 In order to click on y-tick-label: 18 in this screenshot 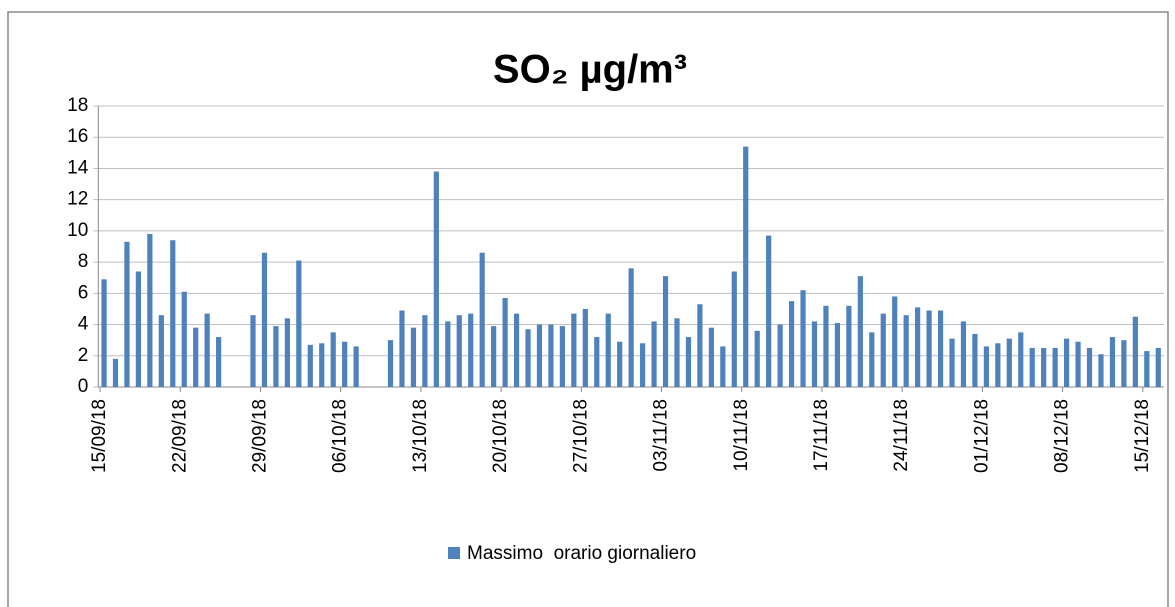, I will do `click(77, 105)`.